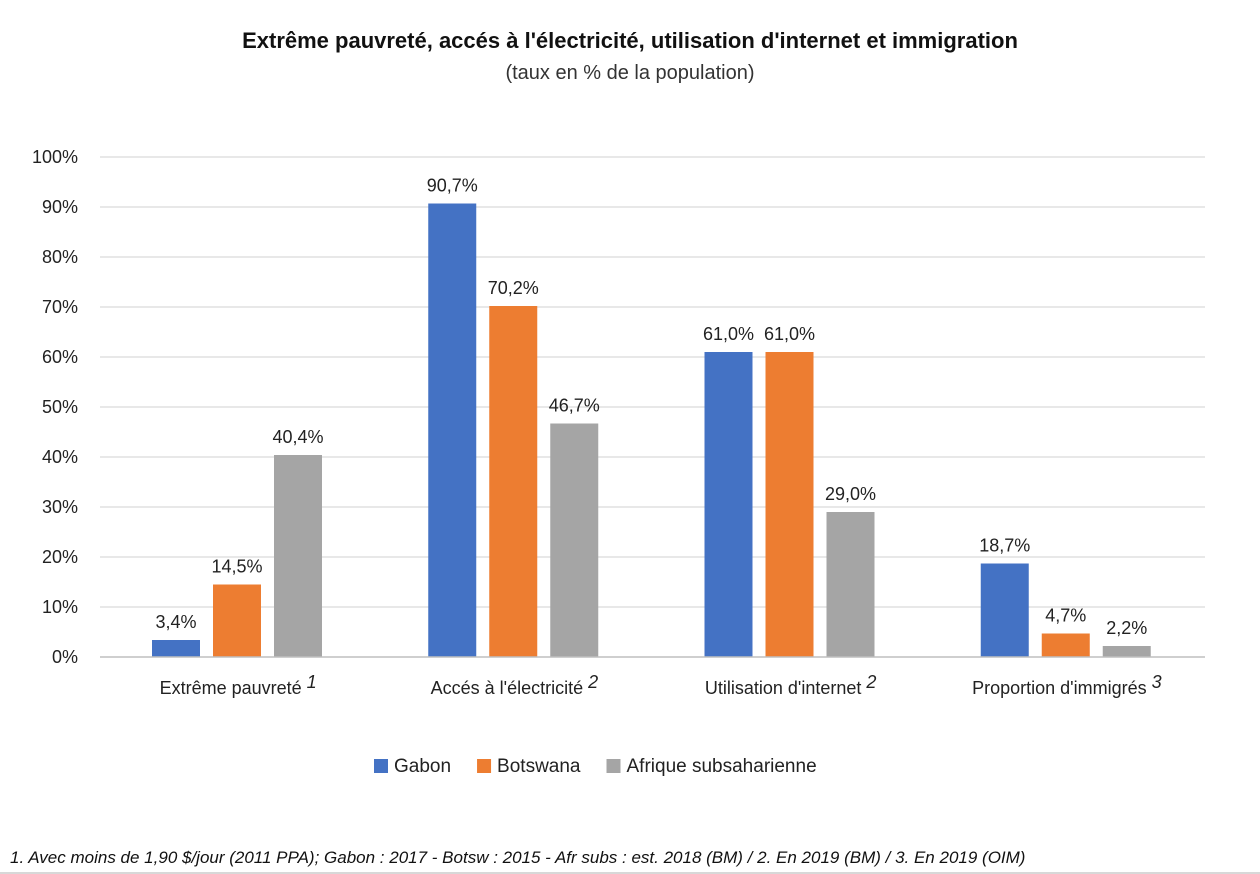  Describe the element at coordinates (60, 607) in the screenshot. I see `y-tick-label: 10%` at that location.